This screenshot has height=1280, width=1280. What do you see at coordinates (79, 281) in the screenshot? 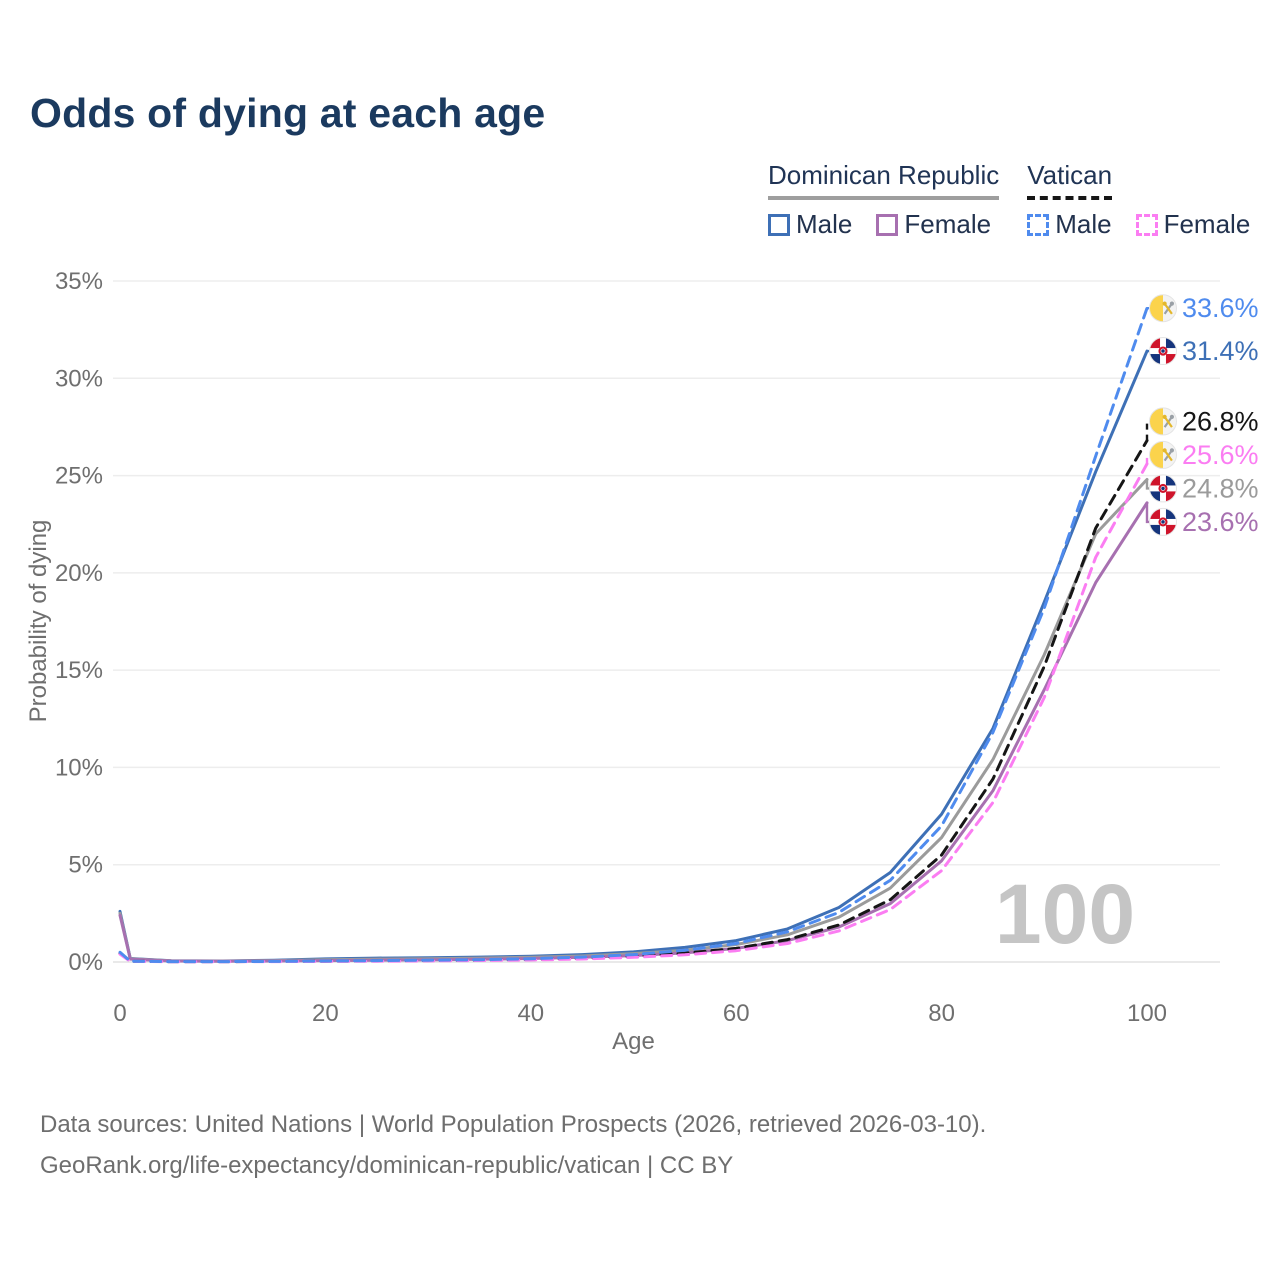
I see `y-tick-label: 35%` at bounding box center [79, 281].